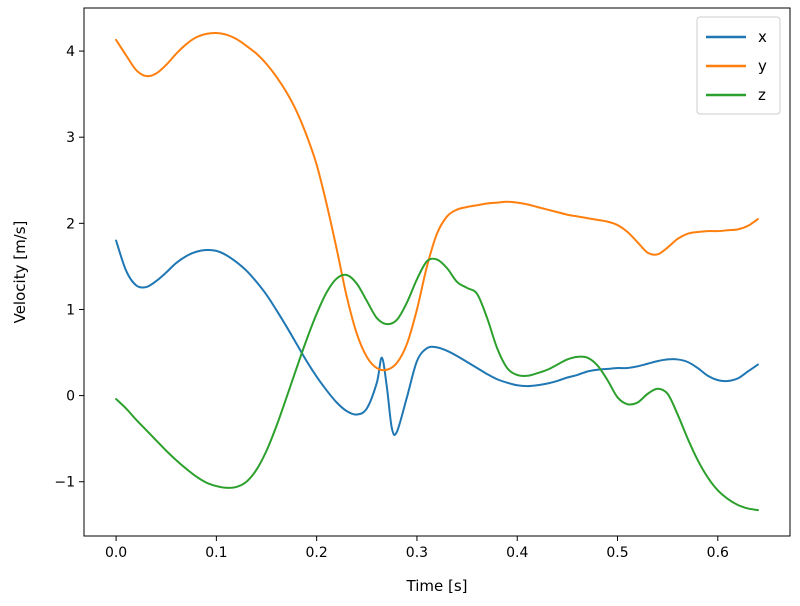 This screenshot has height=606, width=800. Describe the element at coordinates (517, 553) in the screenshot. I see `x-tick-label: 0.4` at that location.